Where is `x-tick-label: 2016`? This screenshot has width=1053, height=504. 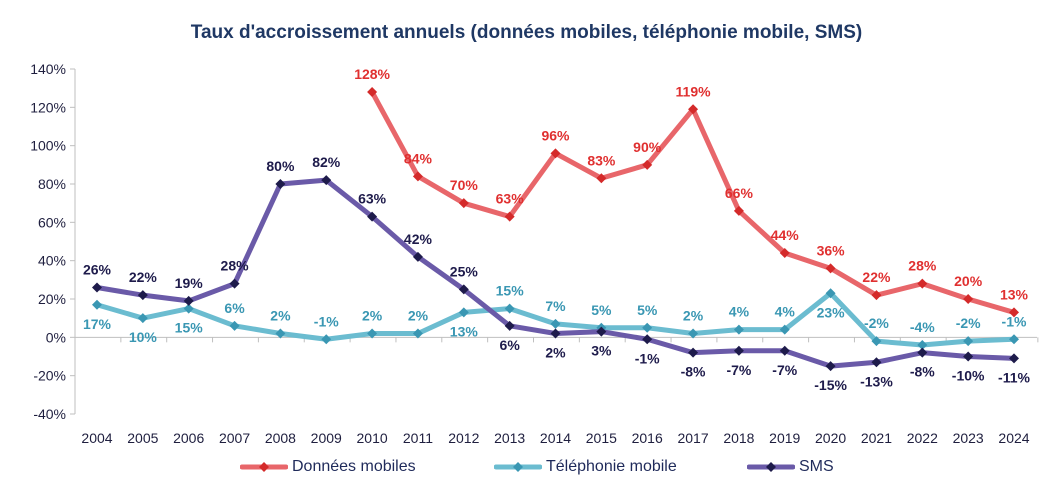
x-tick-label: 2016 is located at coordinates (647, 438).